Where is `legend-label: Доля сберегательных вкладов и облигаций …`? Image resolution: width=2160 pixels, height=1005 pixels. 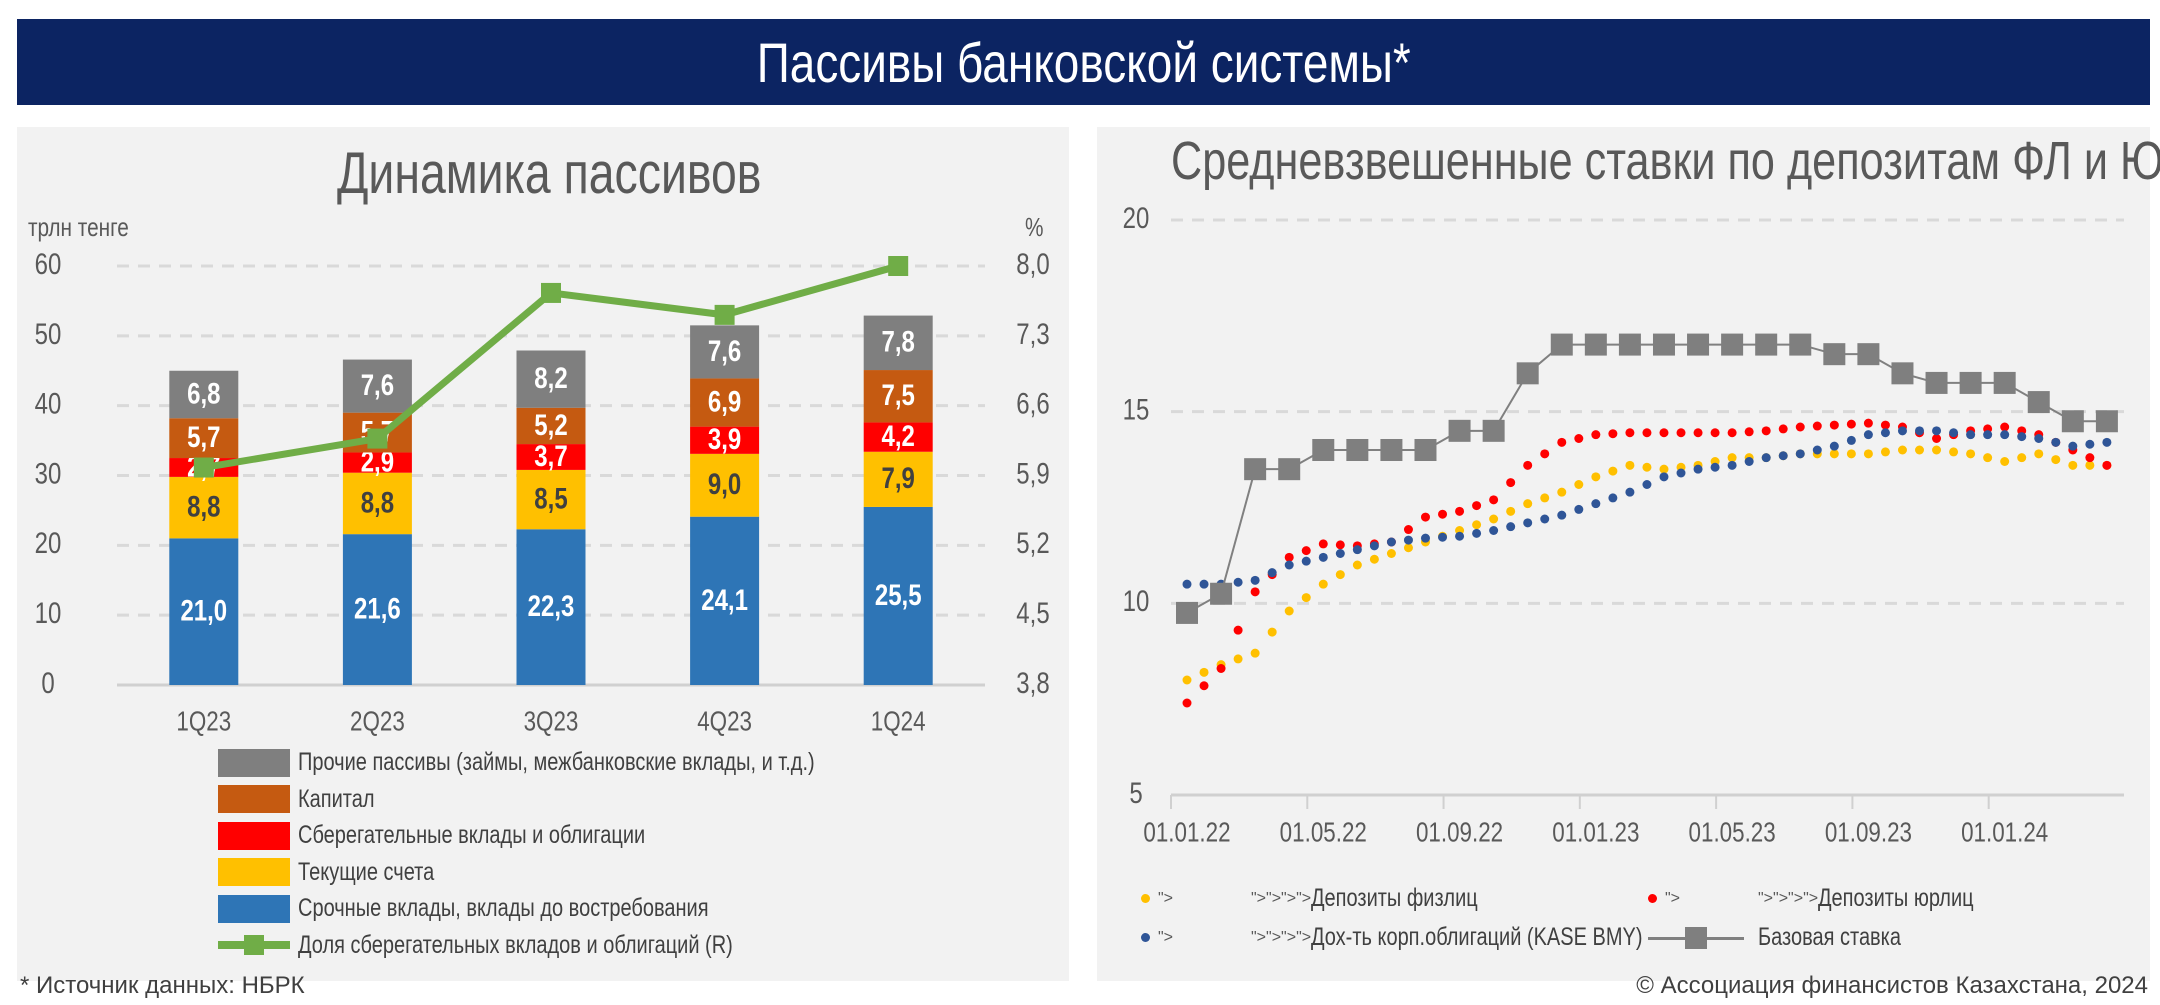 legend-label: Доля сберегательных вкладов и облигаций … is located at coordinates (515, 944).